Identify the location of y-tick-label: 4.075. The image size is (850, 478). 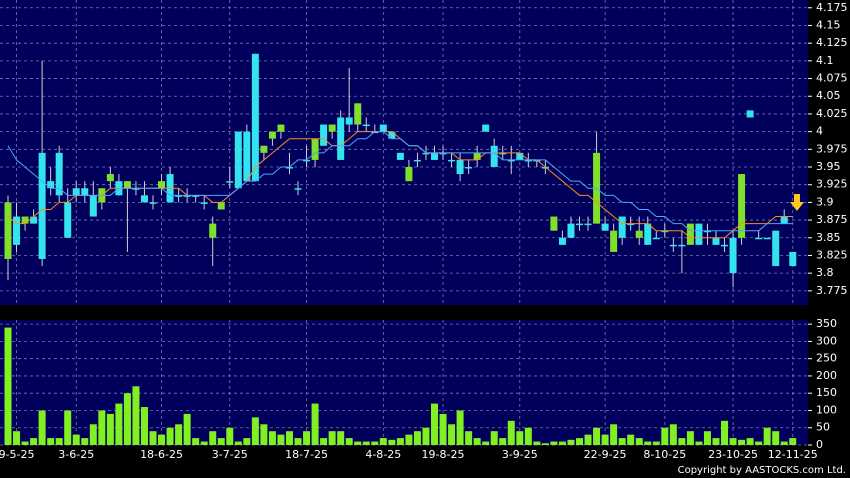
(832, 78).